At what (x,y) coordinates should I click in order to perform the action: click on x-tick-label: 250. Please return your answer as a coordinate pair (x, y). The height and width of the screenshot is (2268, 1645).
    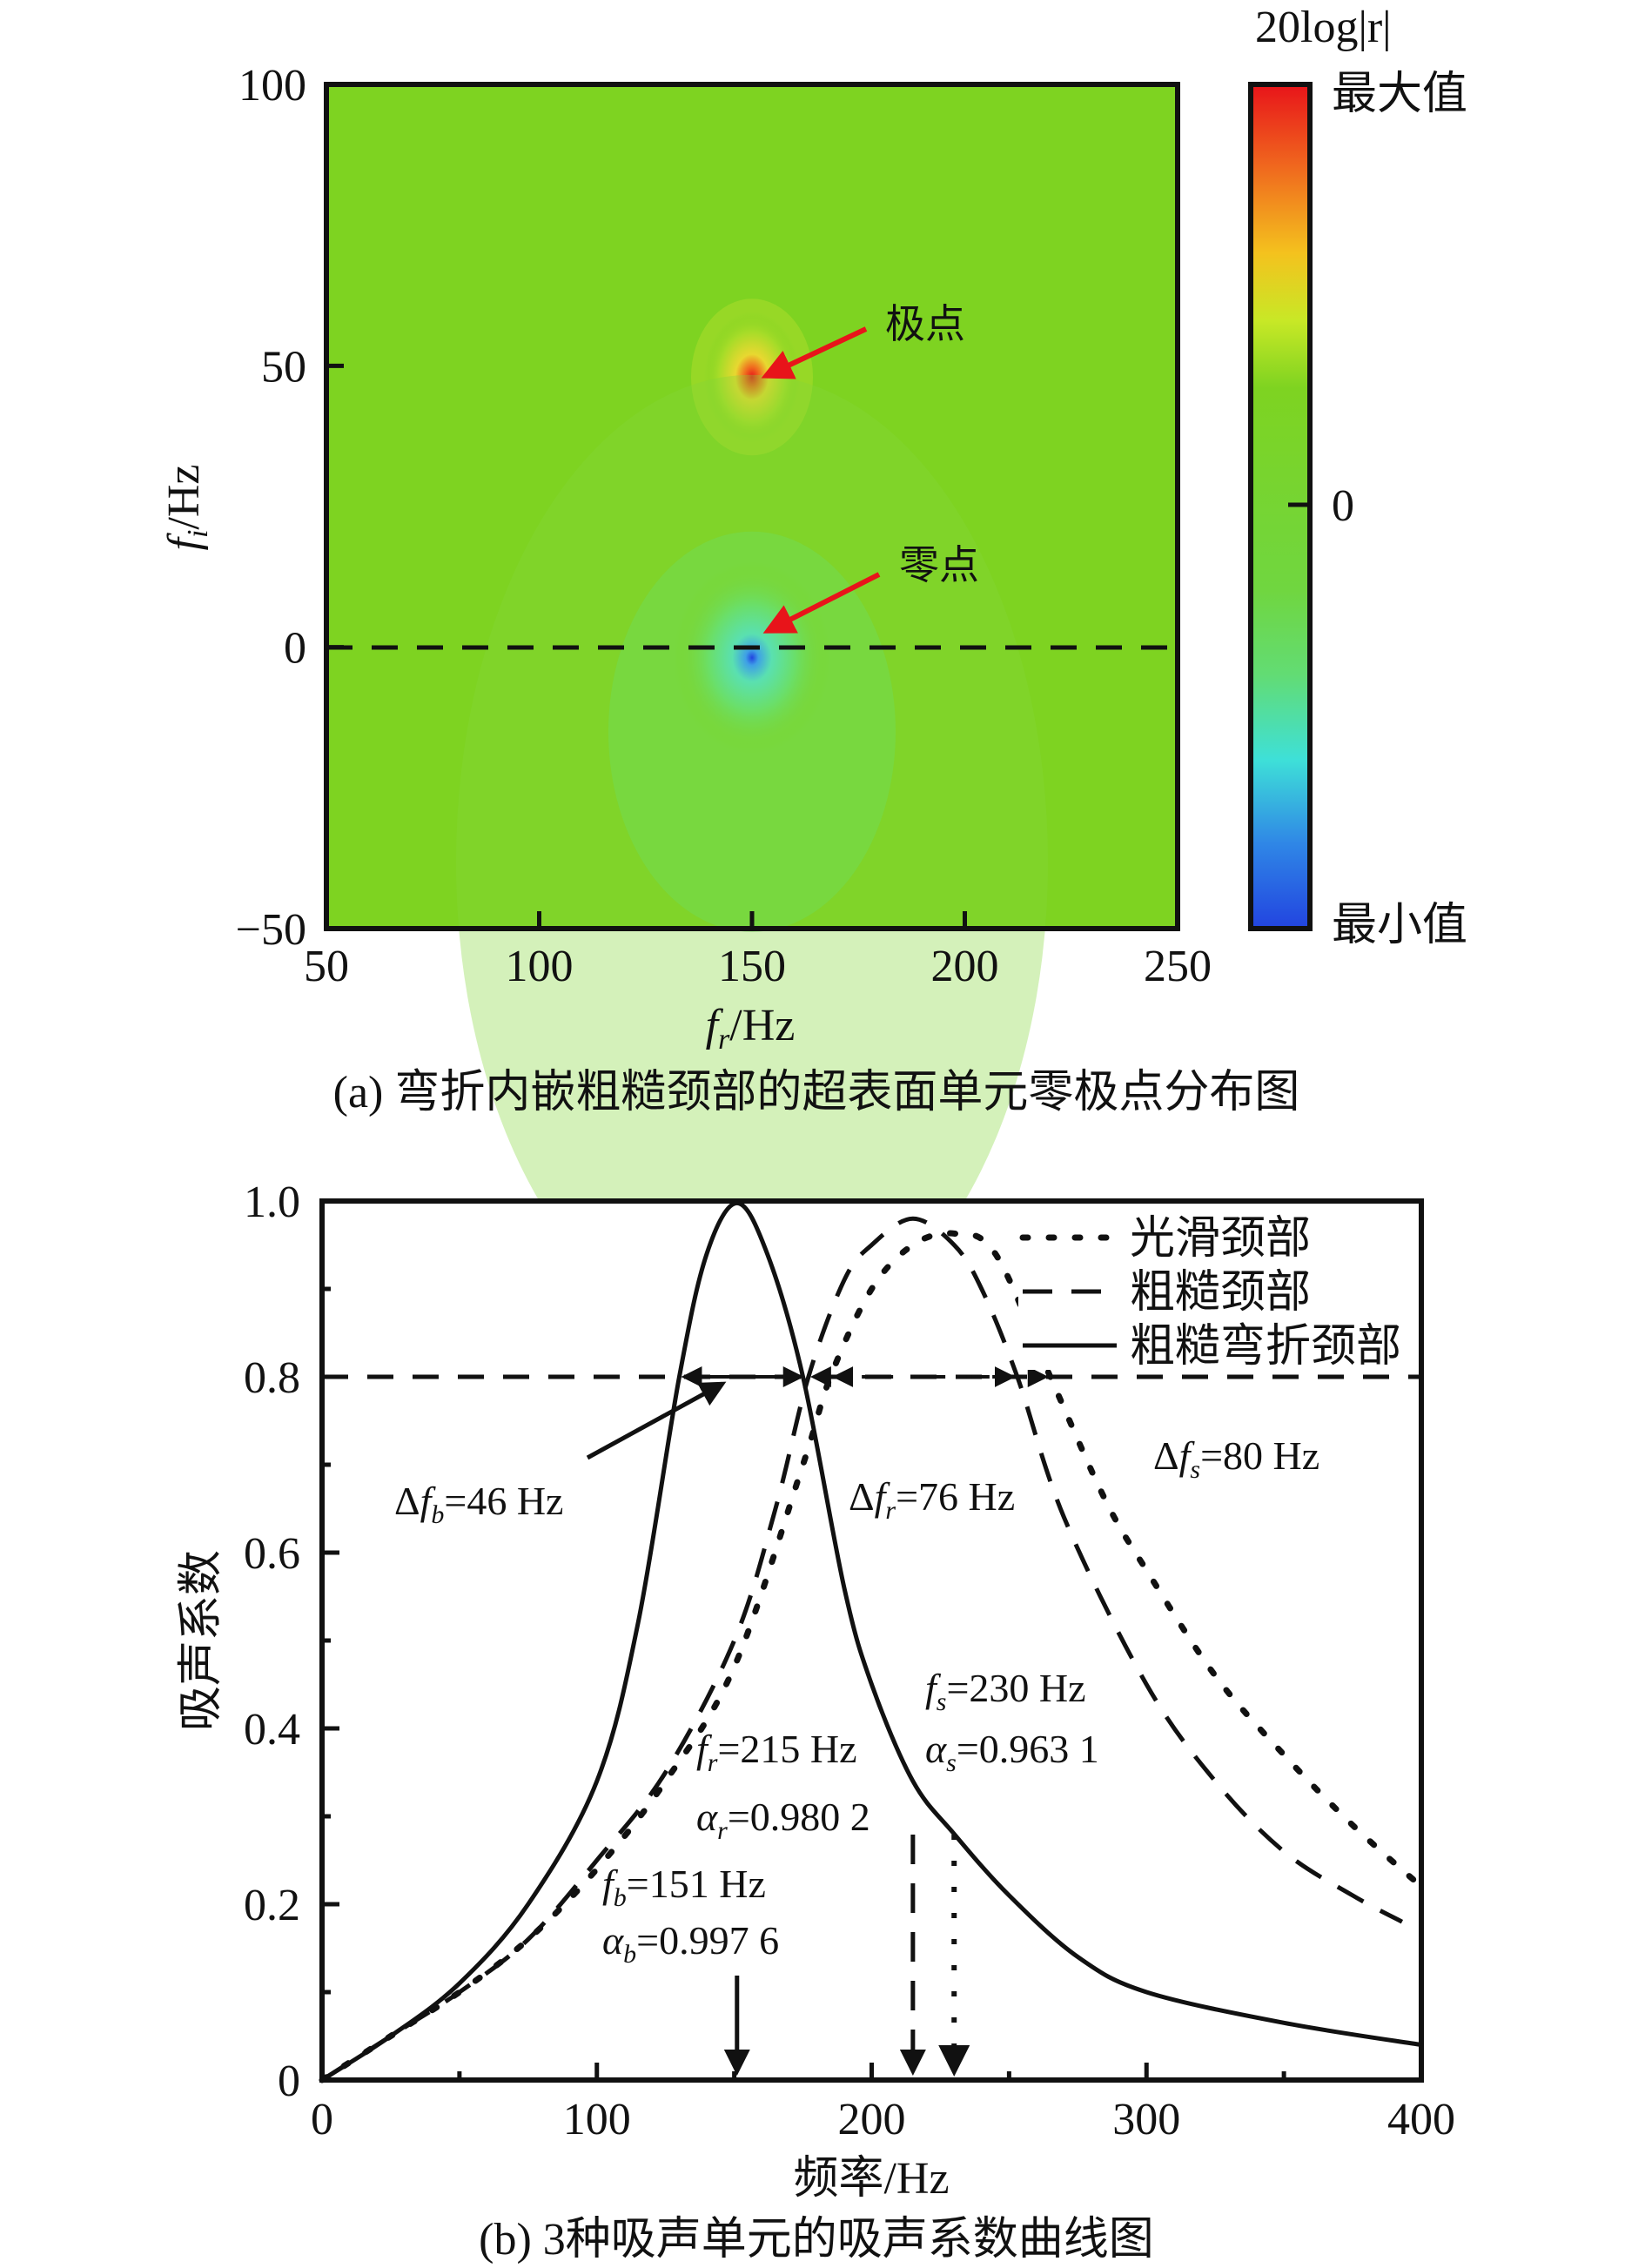
    Looking at the image, I should click on (1178, 966).